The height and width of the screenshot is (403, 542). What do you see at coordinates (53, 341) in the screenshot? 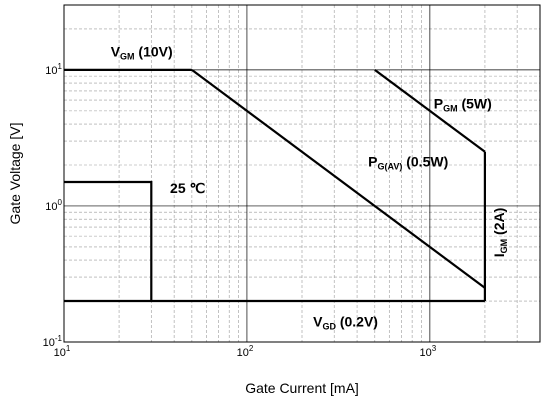
I see `y-tick-label: 10⁻¹` at bounding box center [53, 341].